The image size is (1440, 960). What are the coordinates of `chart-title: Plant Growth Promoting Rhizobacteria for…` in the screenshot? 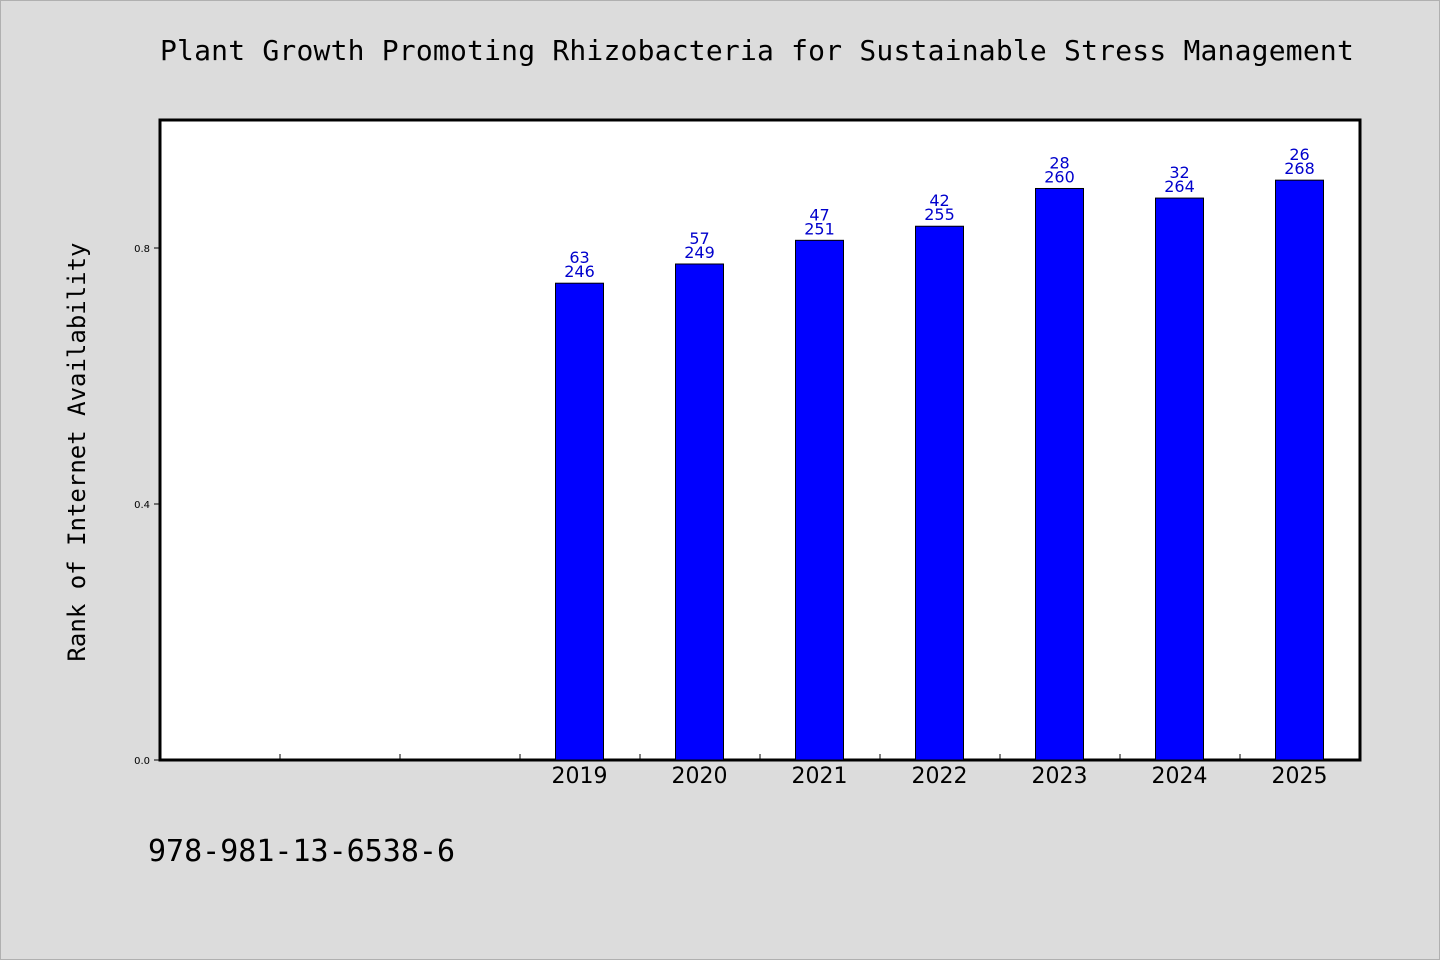 It's located at (757, 50).